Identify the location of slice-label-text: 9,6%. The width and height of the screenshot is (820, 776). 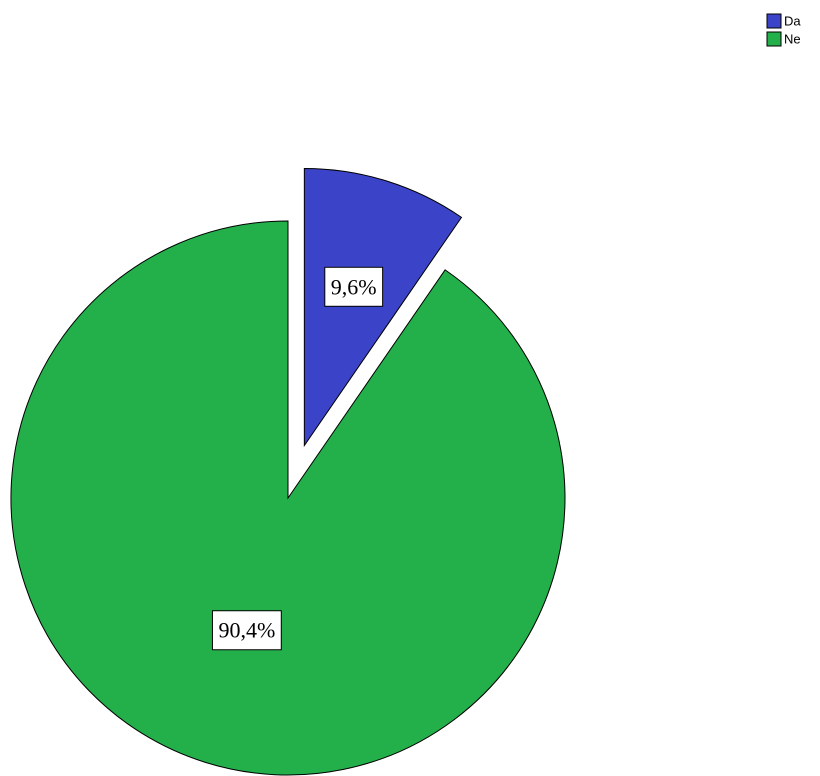
(354, 286).